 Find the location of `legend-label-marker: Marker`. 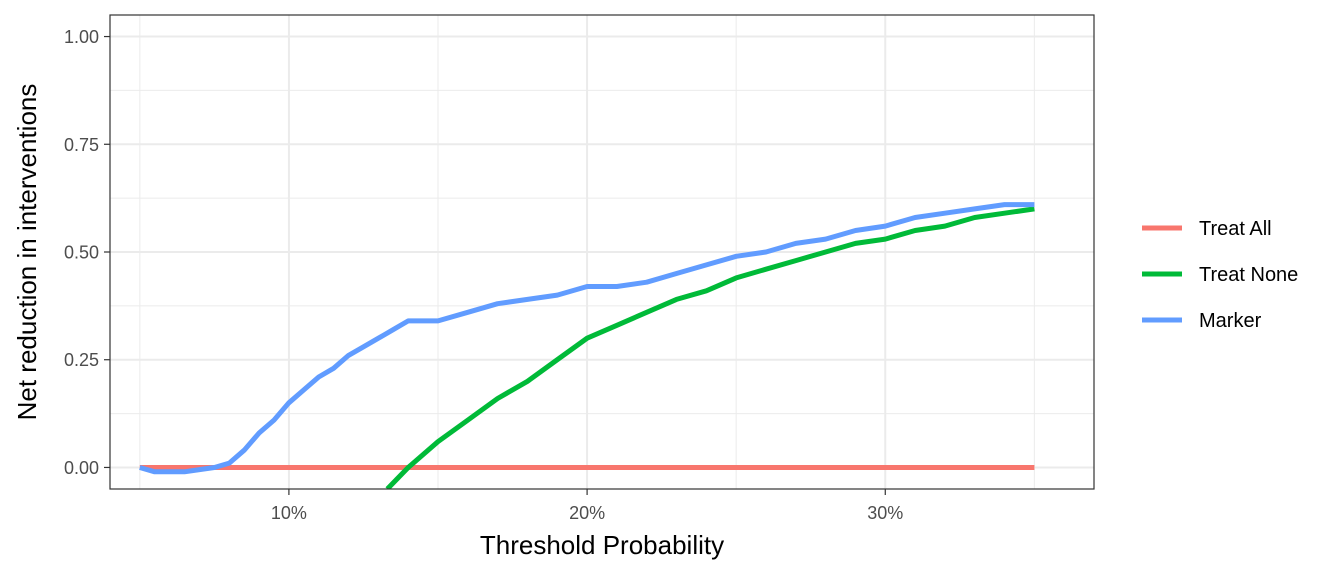

legend-label-marker: Marker is located at coordinates (1230, 321).